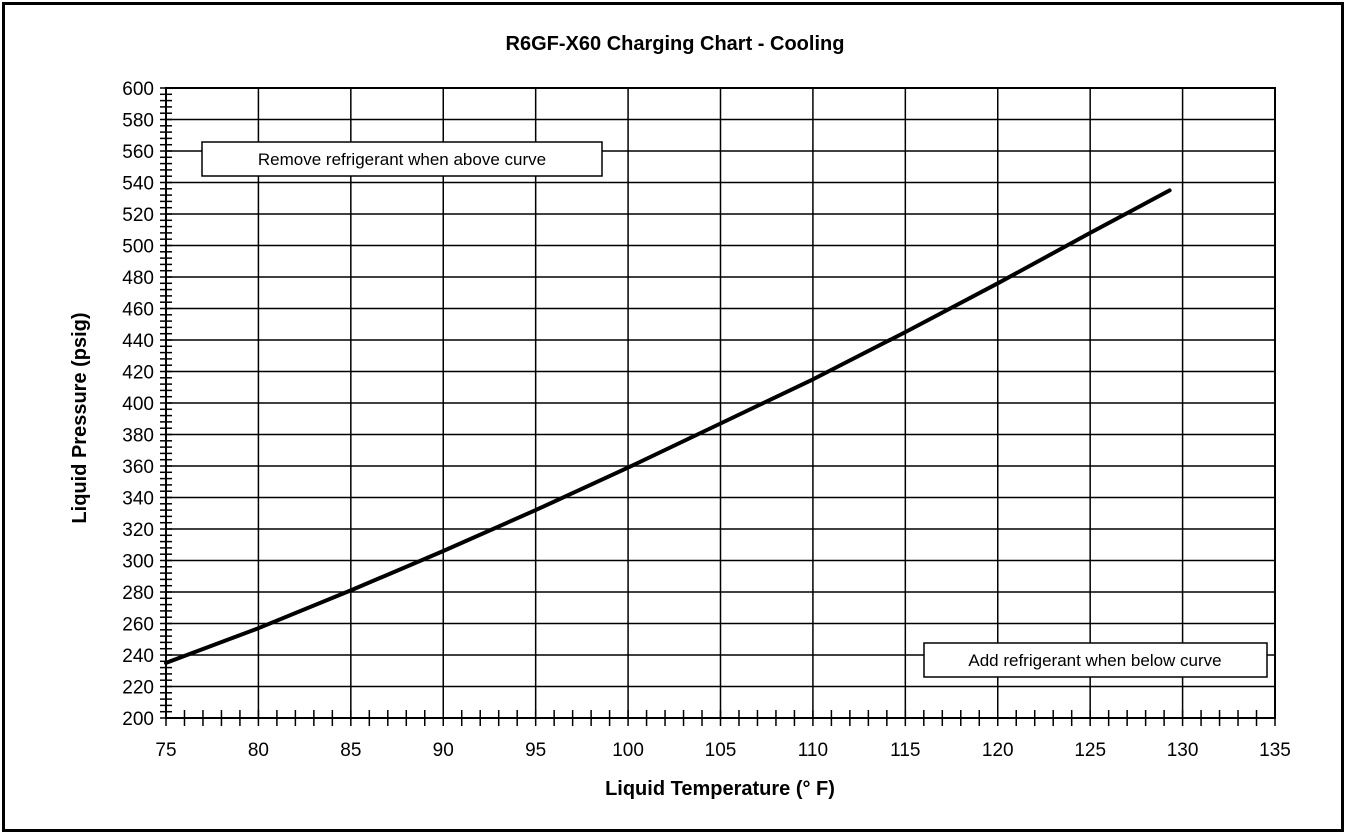 The width and height of the screenshot is (1350, 832). Describe the element at coordinates (138, 562) in the screenshot. I see `y-tick-label: 300` at that location.